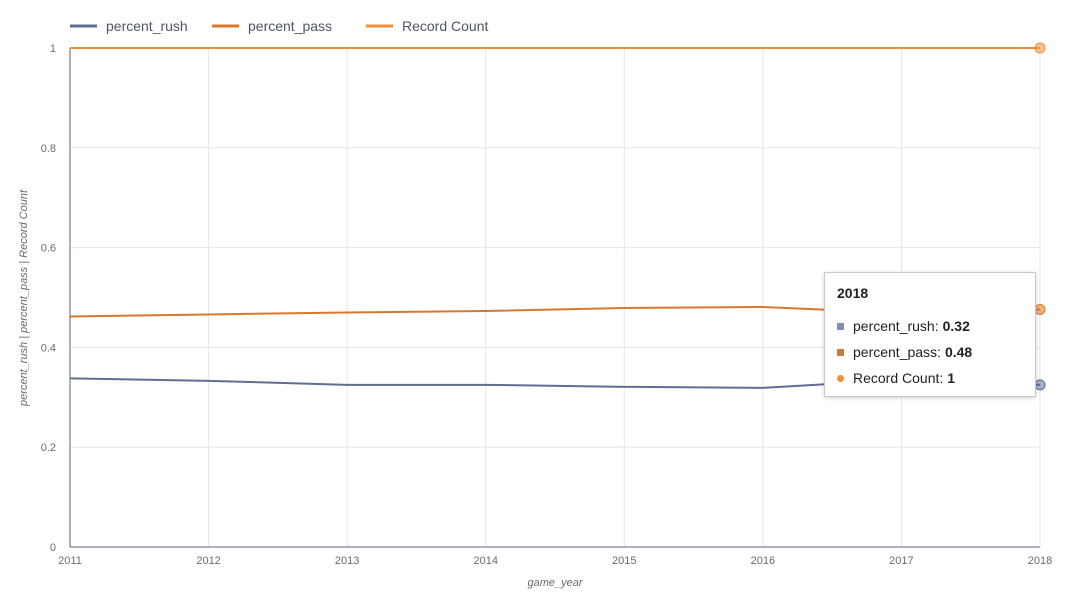  I want to click on y-tick-label: 0.2, so click(48, 448).